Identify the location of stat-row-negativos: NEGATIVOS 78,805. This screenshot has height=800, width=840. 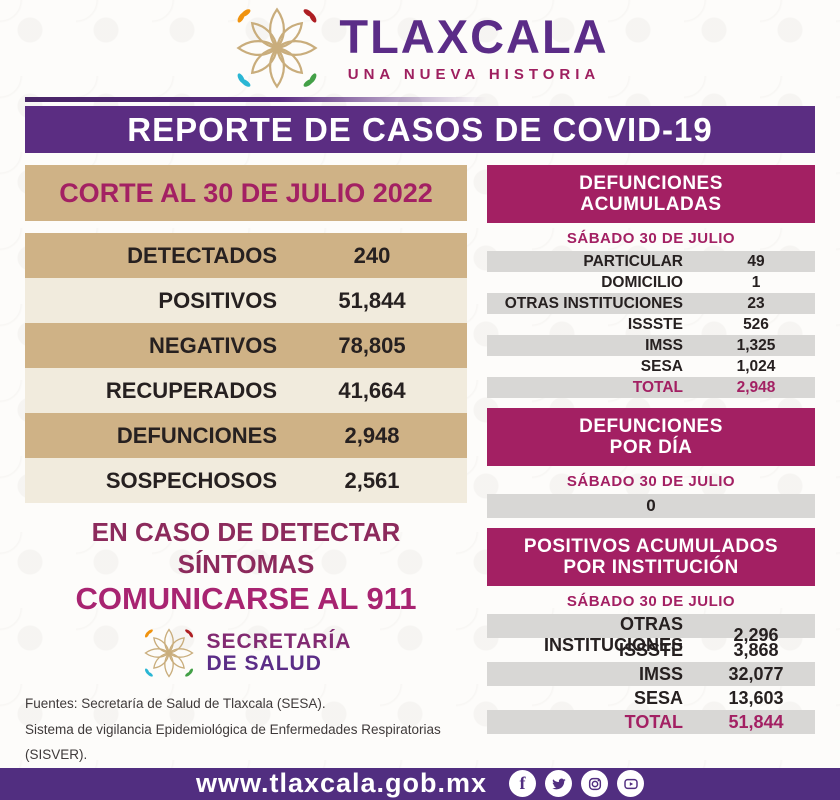
(246, 346).